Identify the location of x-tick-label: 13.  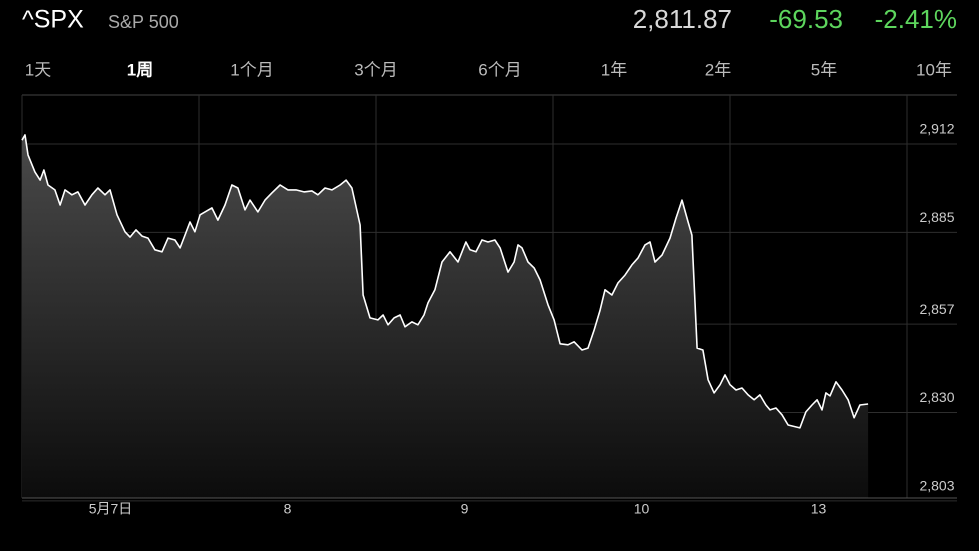
(819, 509).